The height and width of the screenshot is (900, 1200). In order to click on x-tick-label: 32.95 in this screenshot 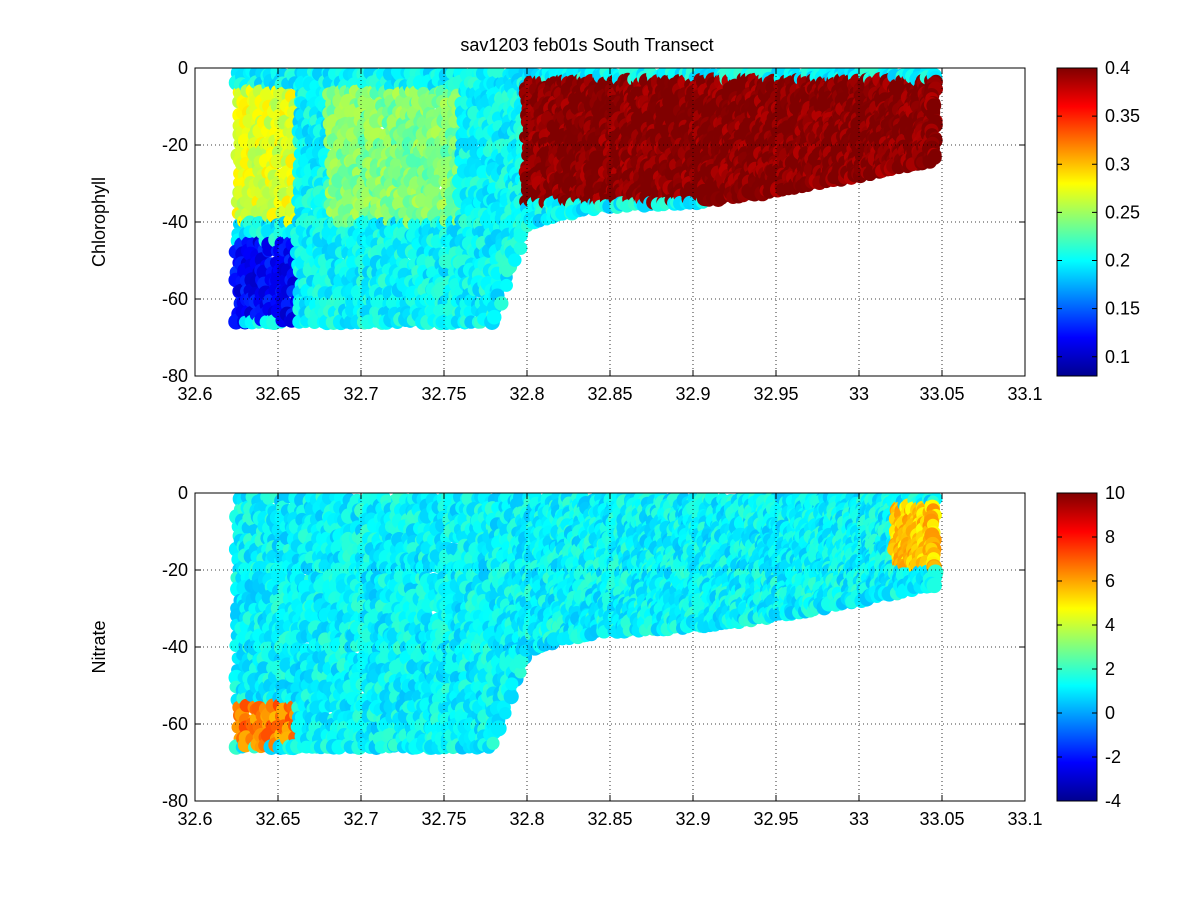, I will do `click(775, 394)`.